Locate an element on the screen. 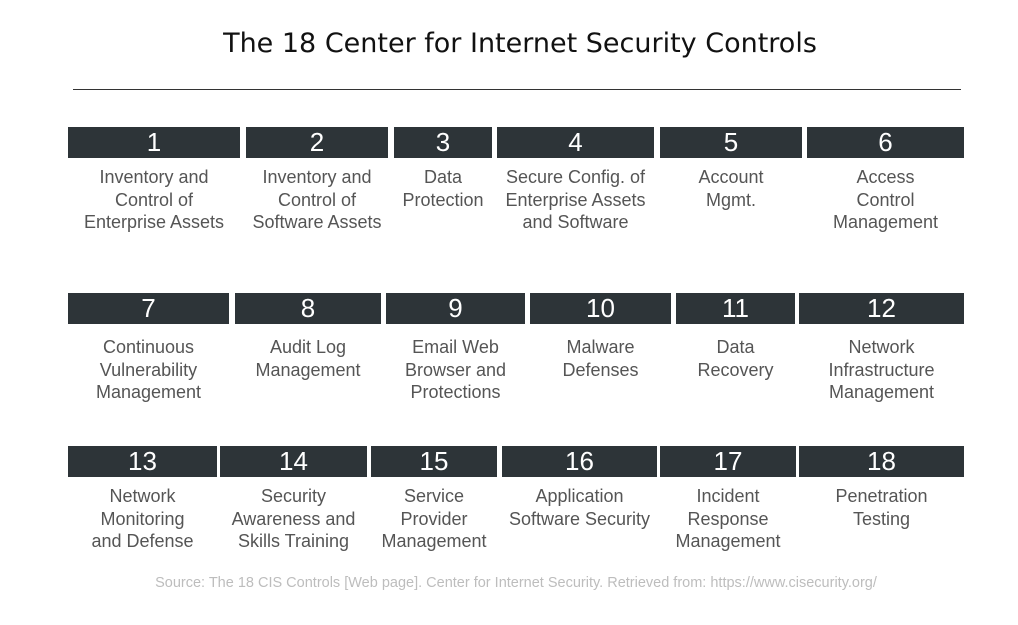 This screenshot has height=625, width=1018. control-label: Audit Log Management is located at coordinates (308, 358).